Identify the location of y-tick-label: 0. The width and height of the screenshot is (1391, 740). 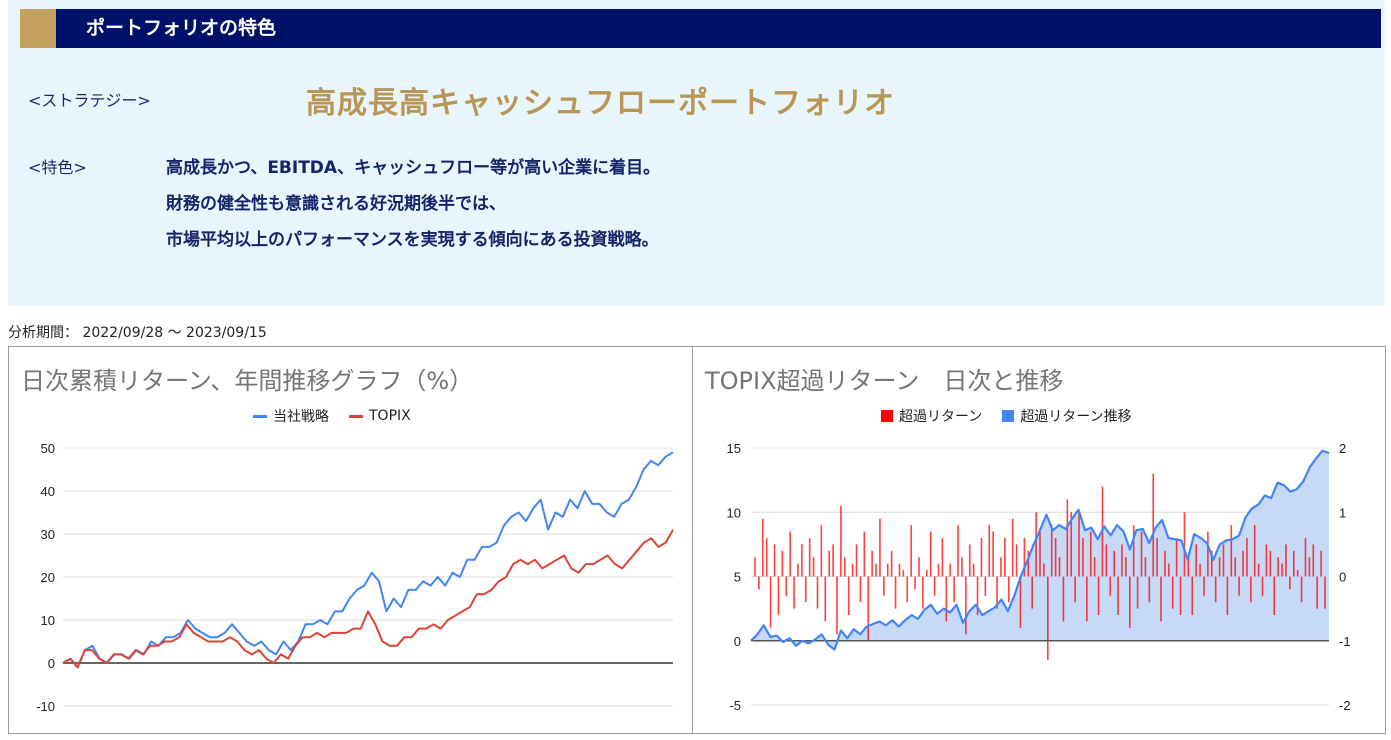
(51, 663).